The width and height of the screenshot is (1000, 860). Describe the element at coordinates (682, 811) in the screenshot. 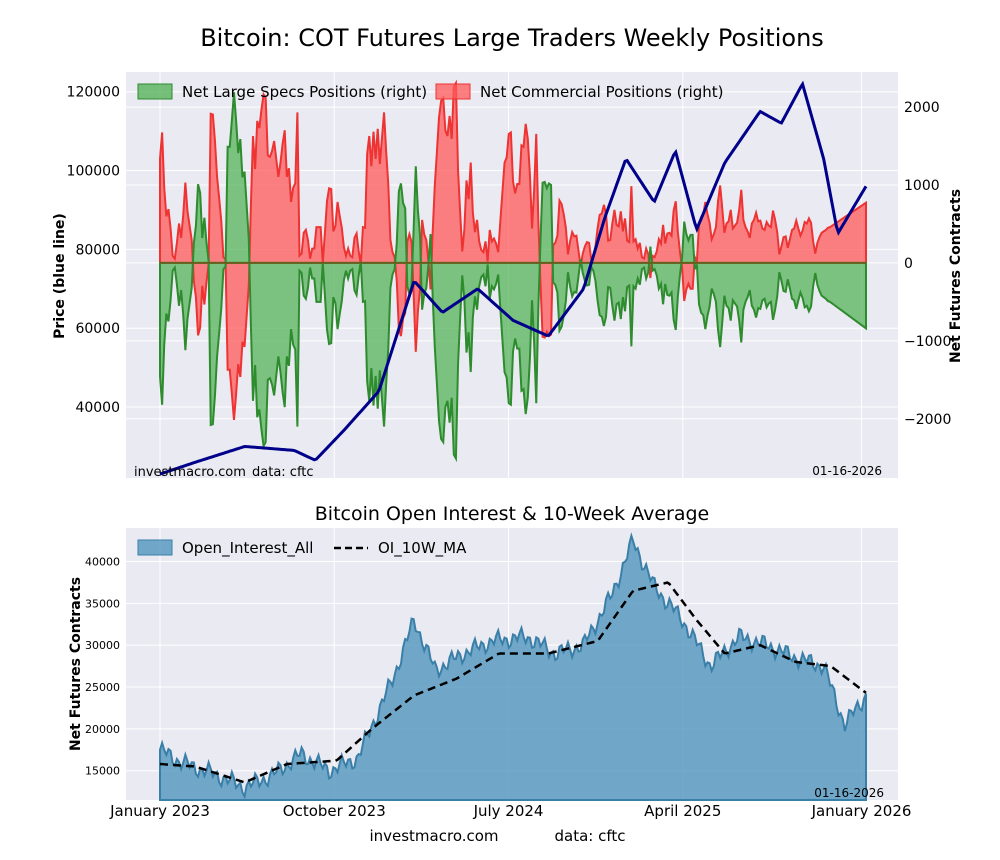

I see `x-tick-label: April 2025` at that location.